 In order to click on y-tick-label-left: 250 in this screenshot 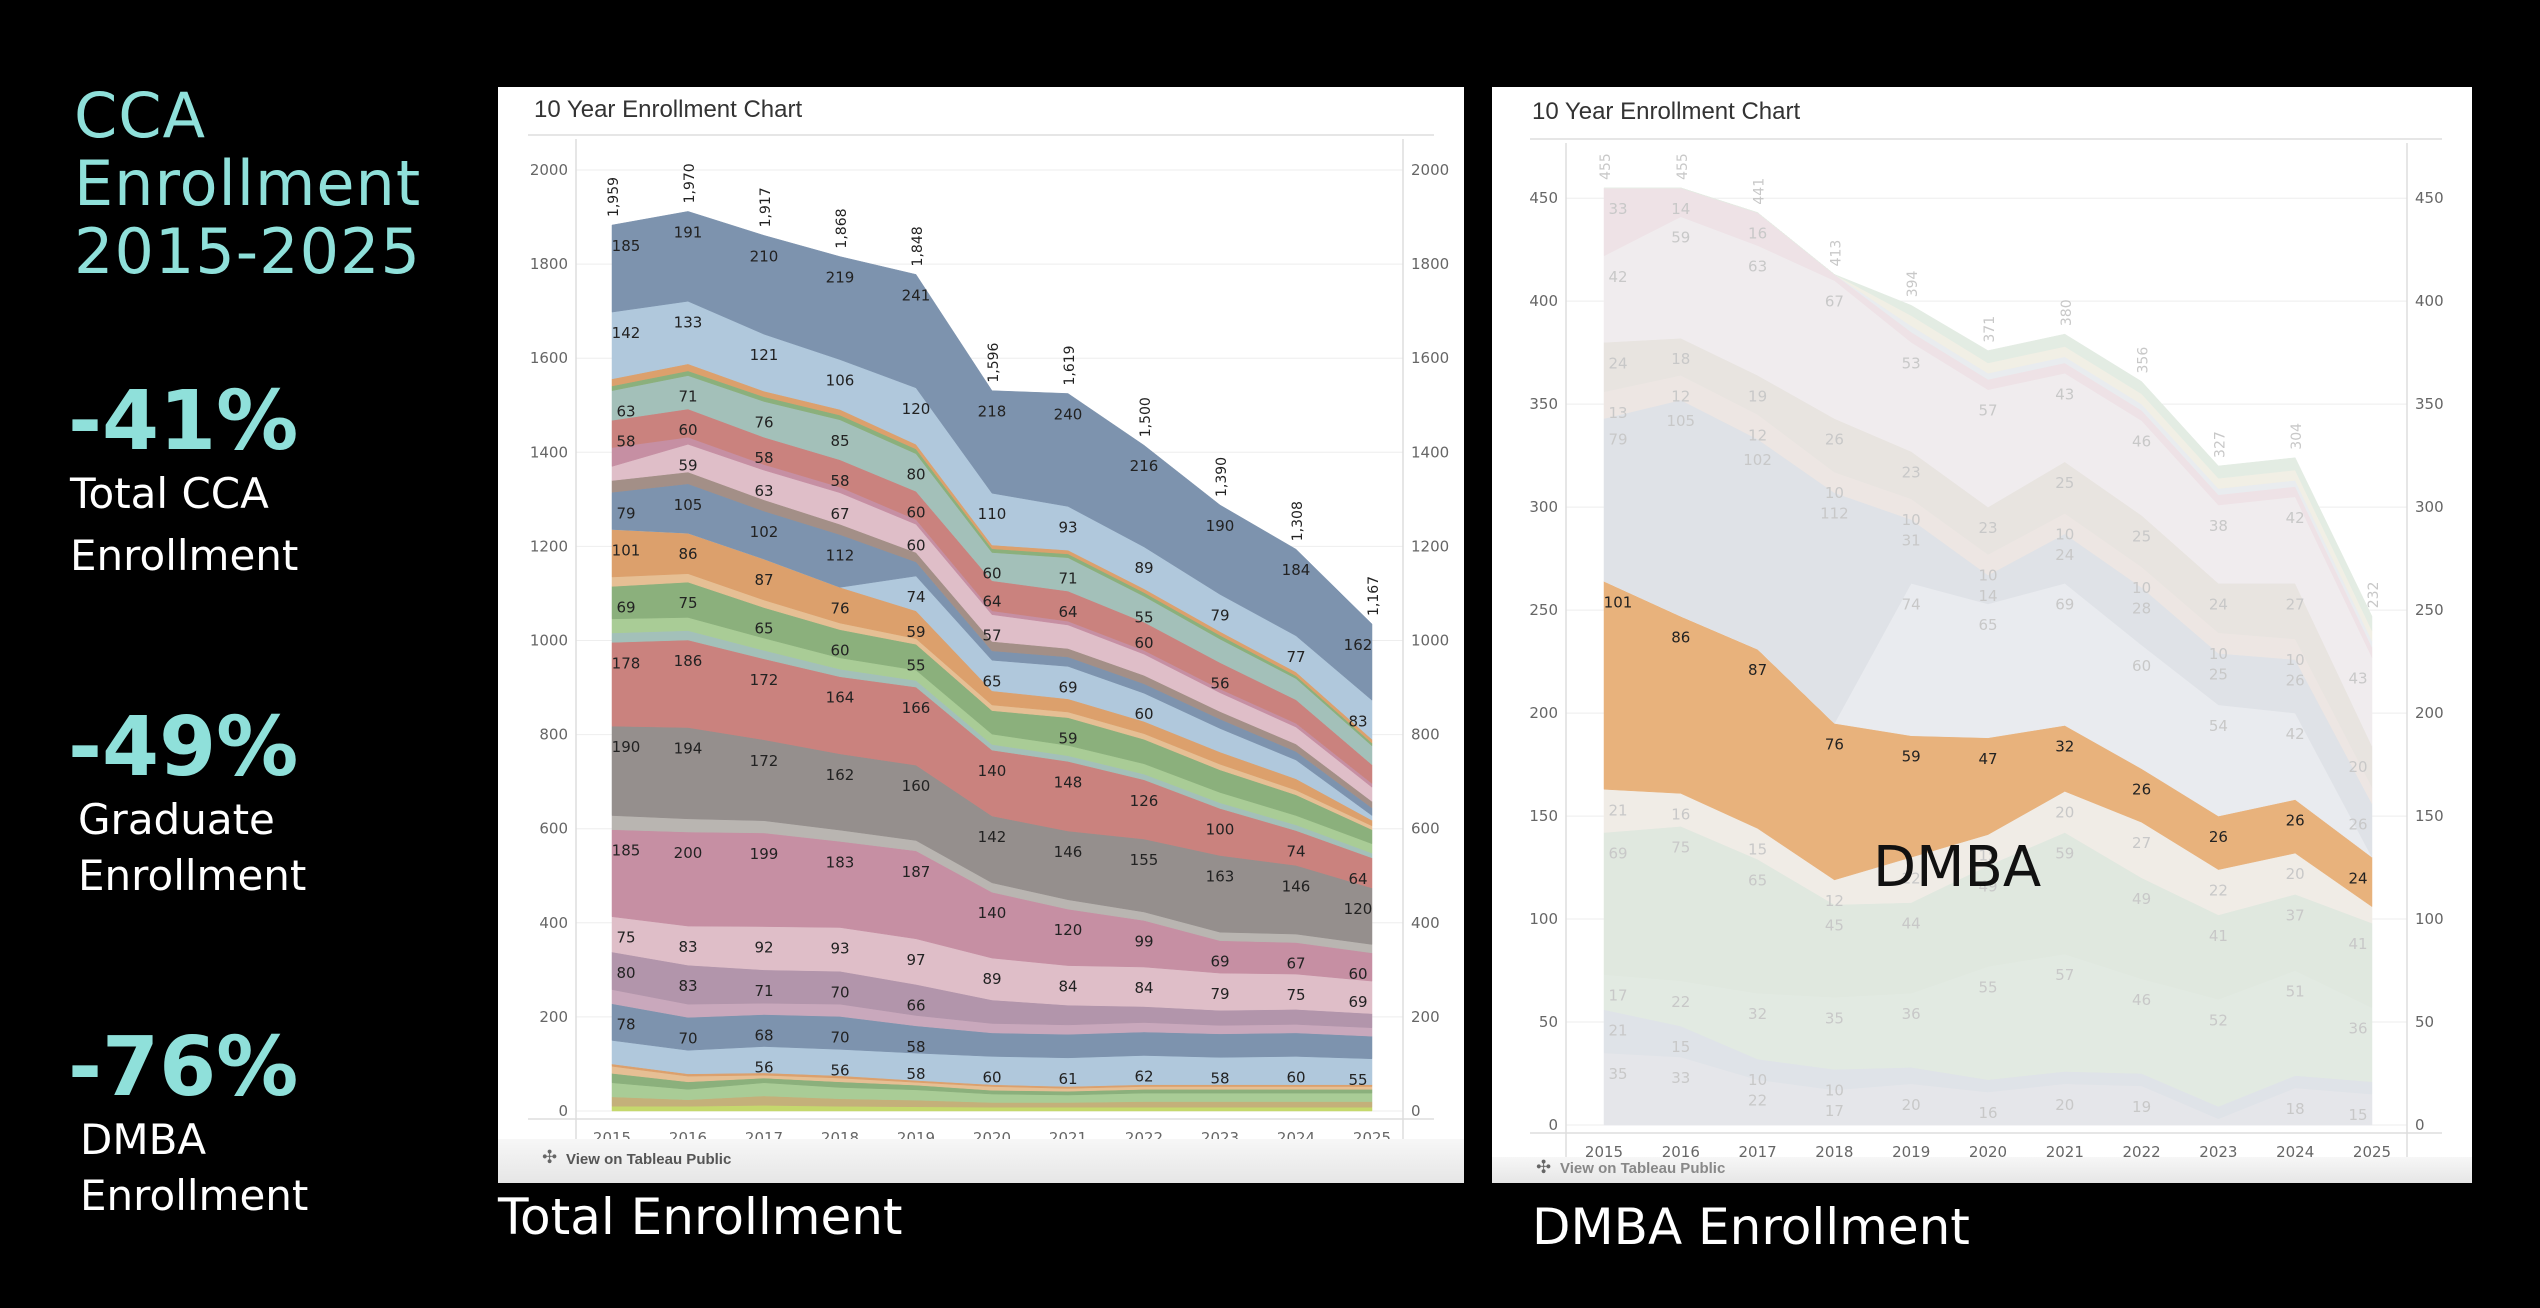, I will do `click(1543, 610)`.